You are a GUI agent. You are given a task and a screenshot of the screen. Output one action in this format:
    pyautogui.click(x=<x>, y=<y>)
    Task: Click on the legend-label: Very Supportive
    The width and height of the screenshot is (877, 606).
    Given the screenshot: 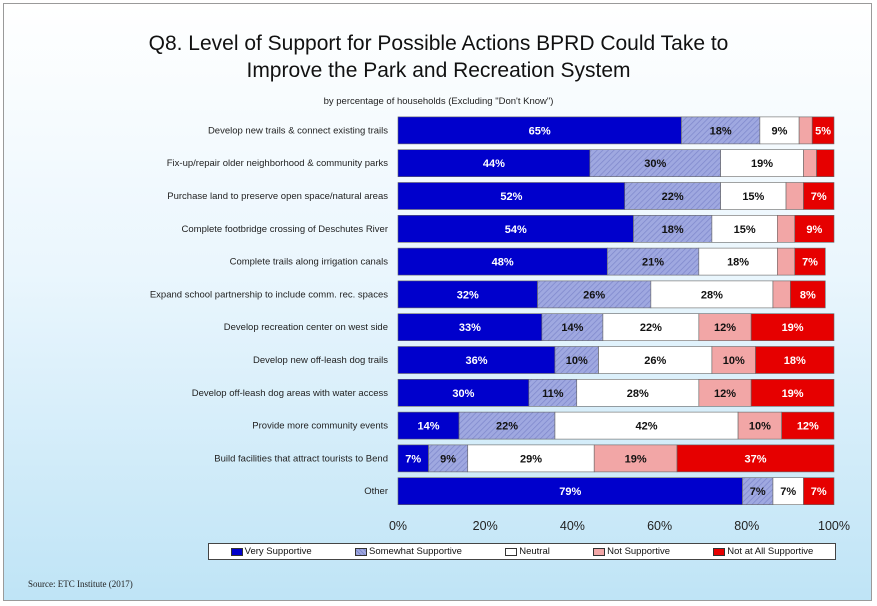 What is the action you would take?
    pyautogui.click(x=278, y=551)
    